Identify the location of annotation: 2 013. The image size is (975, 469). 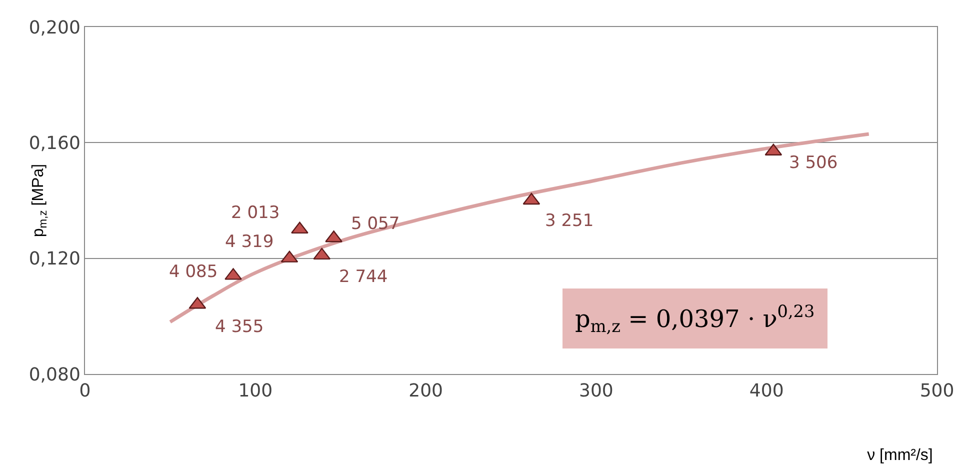
(255, 213).